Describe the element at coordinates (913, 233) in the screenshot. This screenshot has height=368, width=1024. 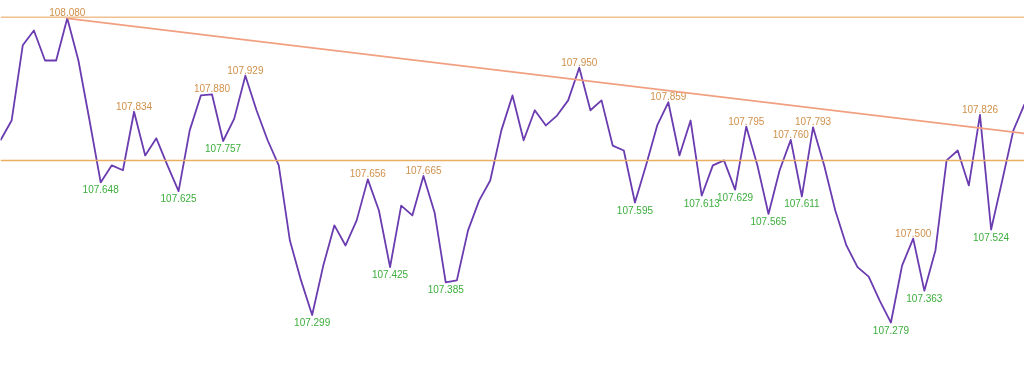
I see `data-label: 107.500` at that location.